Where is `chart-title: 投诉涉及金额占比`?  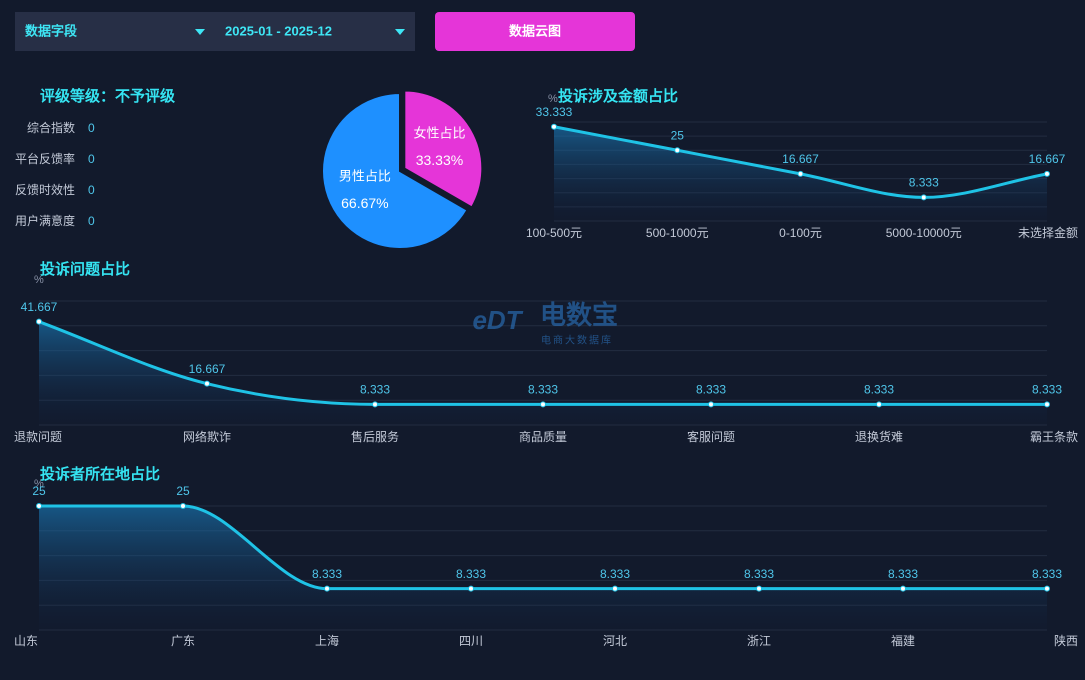
chart-title: 投诉涉及金额占比 is located at coordinates (618, 96).